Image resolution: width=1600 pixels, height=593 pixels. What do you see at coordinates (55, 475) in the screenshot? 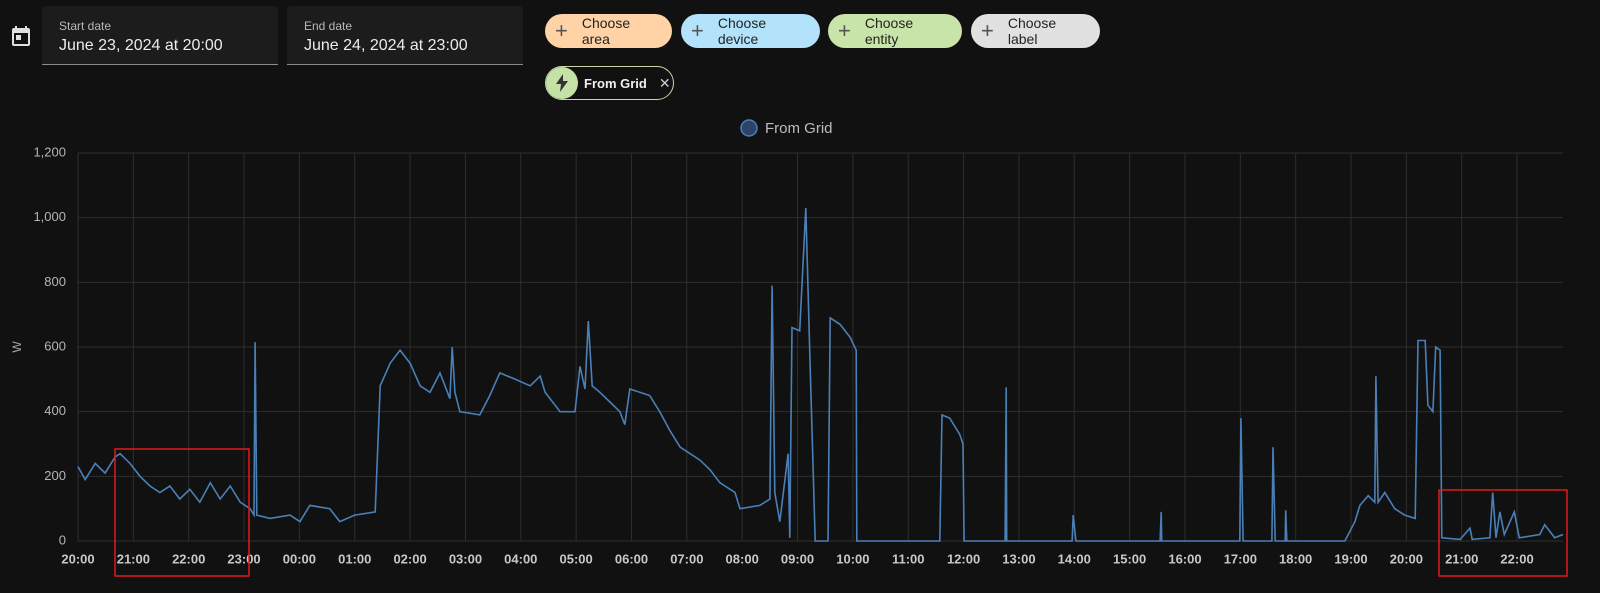
I see `y-tick-label: 200` at bounding box center [55, 475].